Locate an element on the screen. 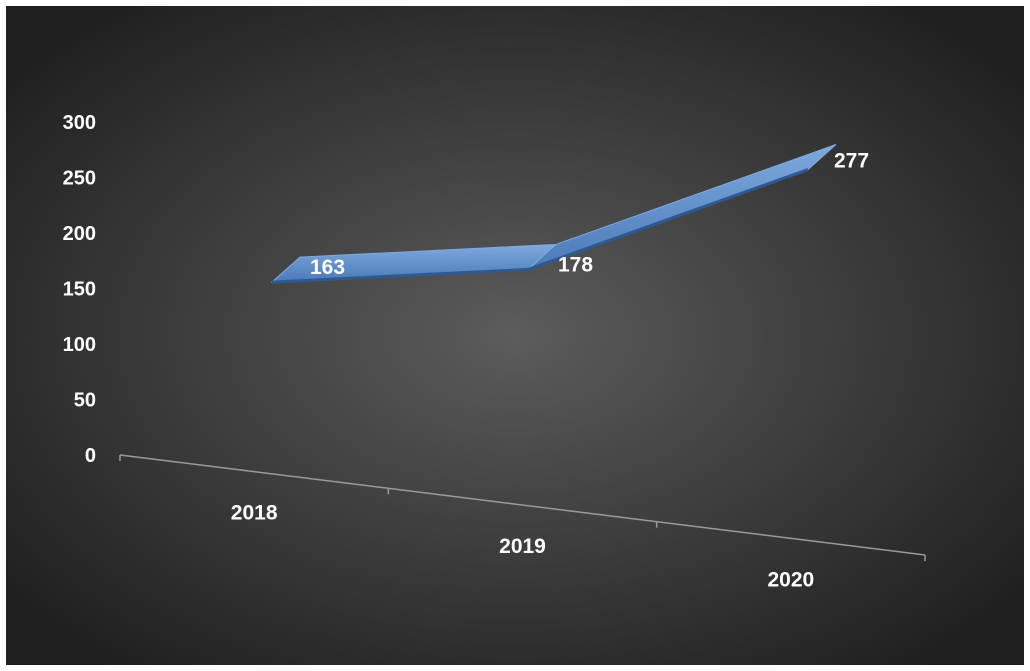 Image resolution: width=1030 pixels, height=671 pixels. data-label: 277 is located at coordinates (851, 161).